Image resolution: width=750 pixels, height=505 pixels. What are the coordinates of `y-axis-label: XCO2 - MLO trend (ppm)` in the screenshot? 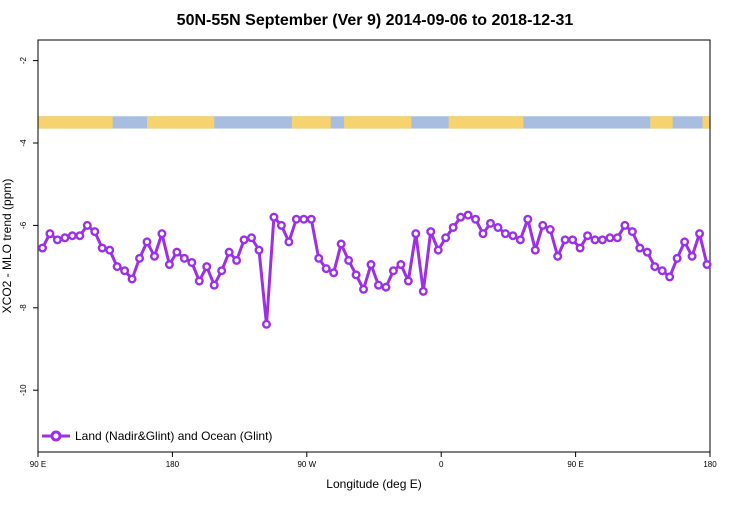 It's located at (7, 246).